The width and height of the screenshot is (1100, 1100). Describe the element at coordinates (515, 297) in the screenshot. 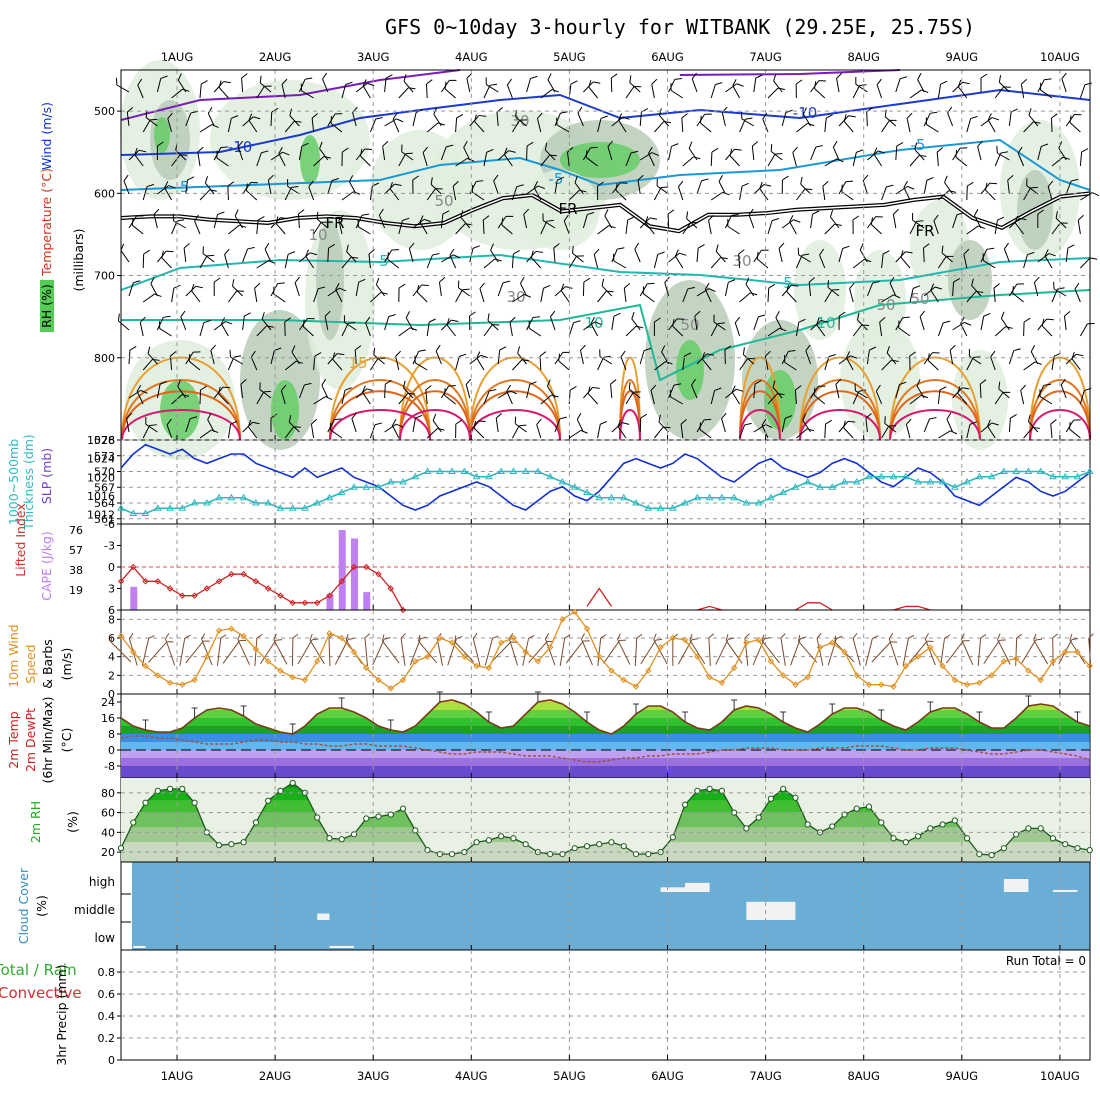

I see `contour-label: 30` at that location.